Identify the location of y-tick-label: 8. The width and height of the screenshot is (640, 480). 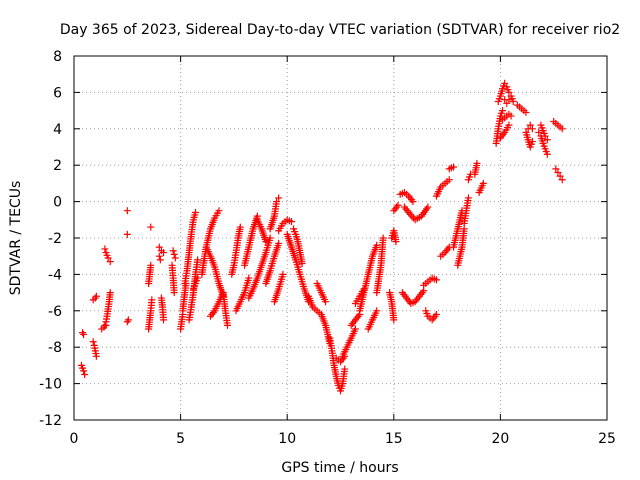
(57, 57).